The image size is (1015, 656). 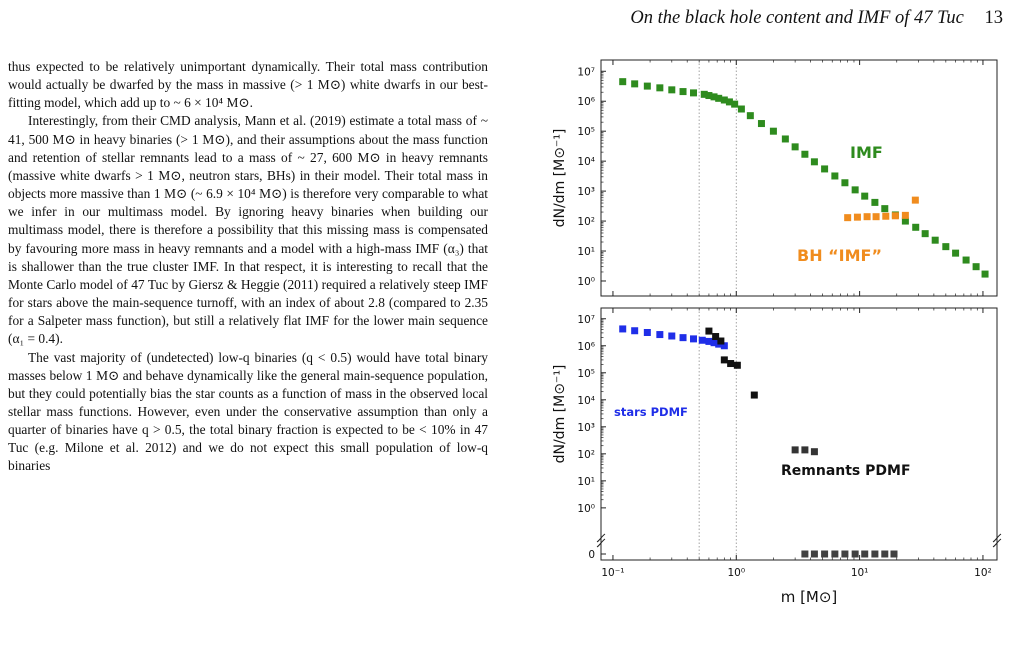 What do you see at coordinates (799, 178) in the screenshot?
I see `axes-frame` at bounding box center [799, 178].